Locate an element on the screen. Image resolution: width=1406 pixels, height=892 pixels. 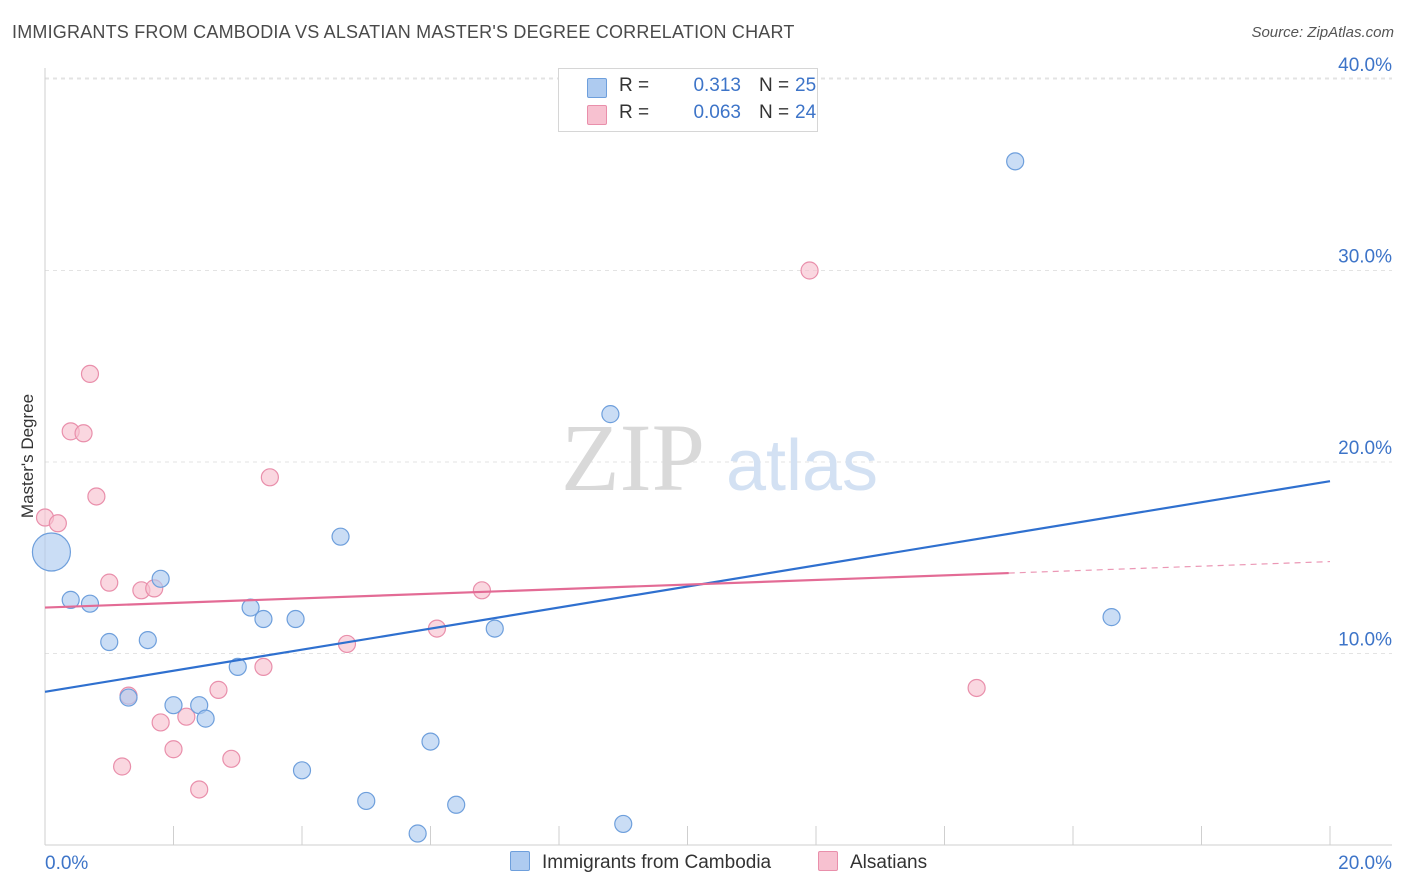
watermark: ZIP atlas is located at coordinates (719, 457).